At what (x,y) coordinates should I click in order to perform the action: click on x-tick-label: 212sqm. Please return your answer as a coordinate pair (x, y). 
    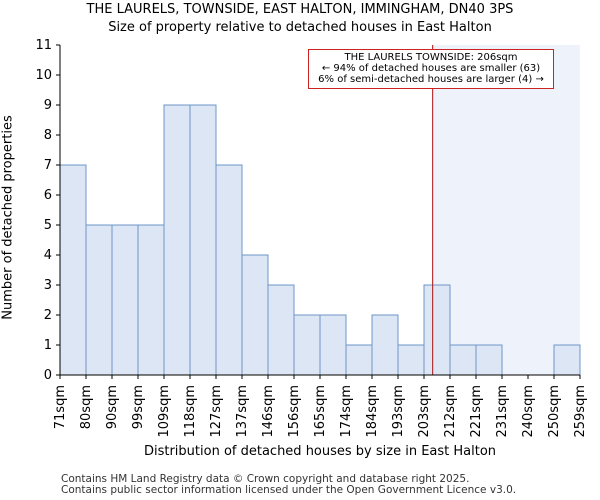
    Looking at the image, I should click on (450, 411).